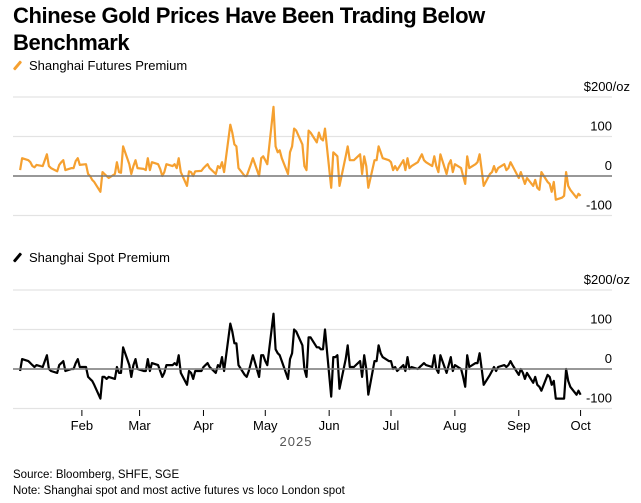 Image resolution: width=641 pixels, height=503 pixels. What do you see at coordinates (391, 425) in the screenshot?
I see `x-tick-label: Jul` at bounding box center [391, 425].